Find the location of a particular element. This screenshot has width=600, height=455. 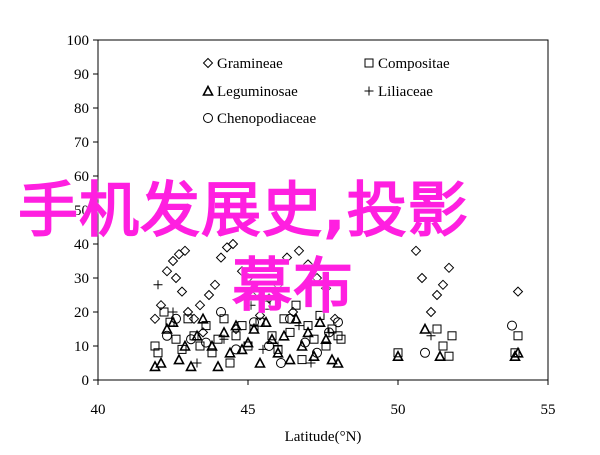

watermark-line-2: 幕布 is located at coordinates (293, 287).